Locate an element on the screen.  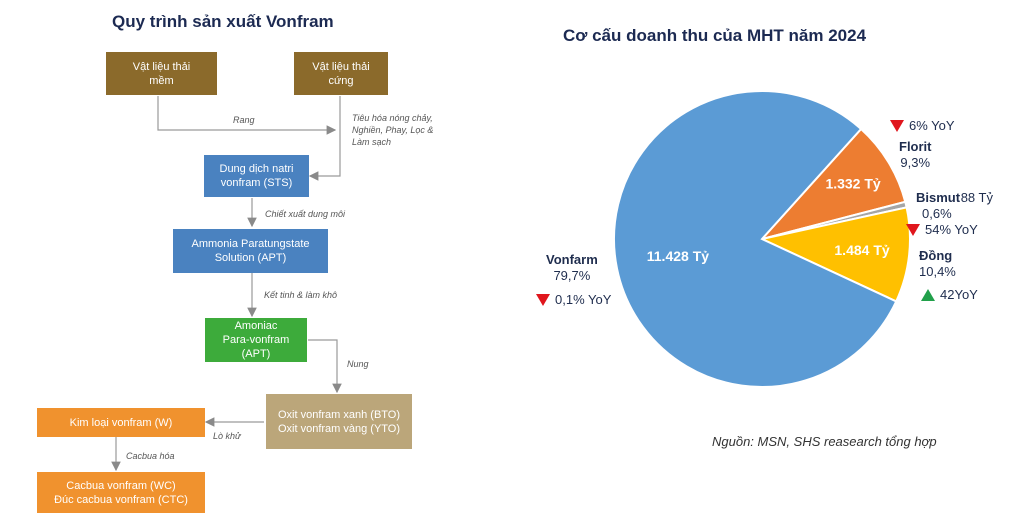
label-vonfarm-name: Vonfarm is located at coordinates (572, 259).